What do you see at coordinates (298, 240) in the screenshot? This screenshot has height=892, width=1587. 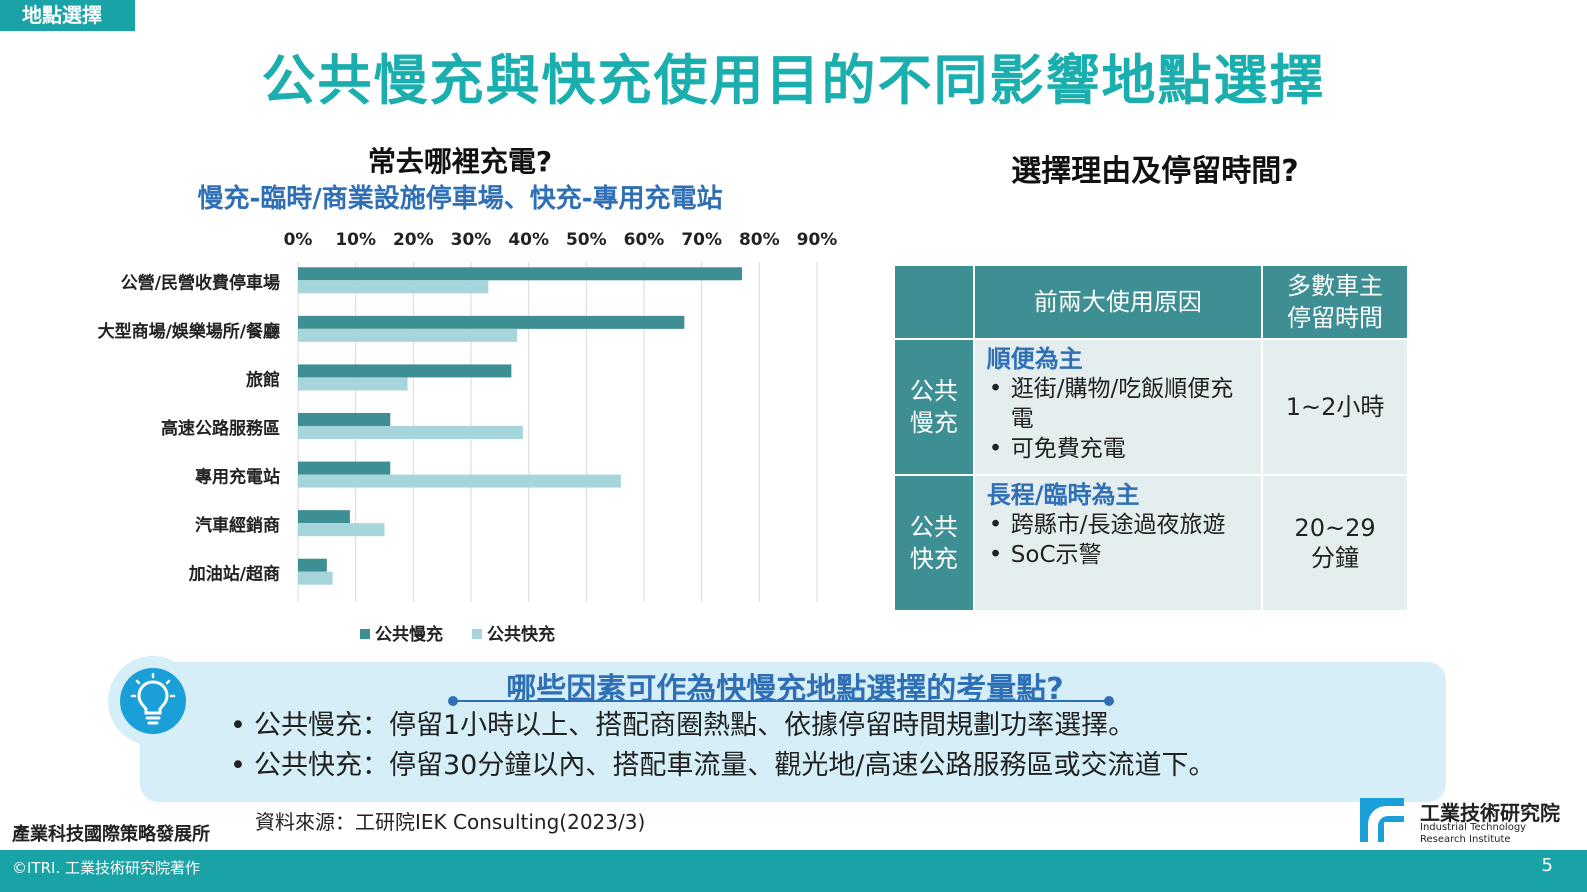 I see `x-tick-label: 0%` at bounding box center [298, 240].